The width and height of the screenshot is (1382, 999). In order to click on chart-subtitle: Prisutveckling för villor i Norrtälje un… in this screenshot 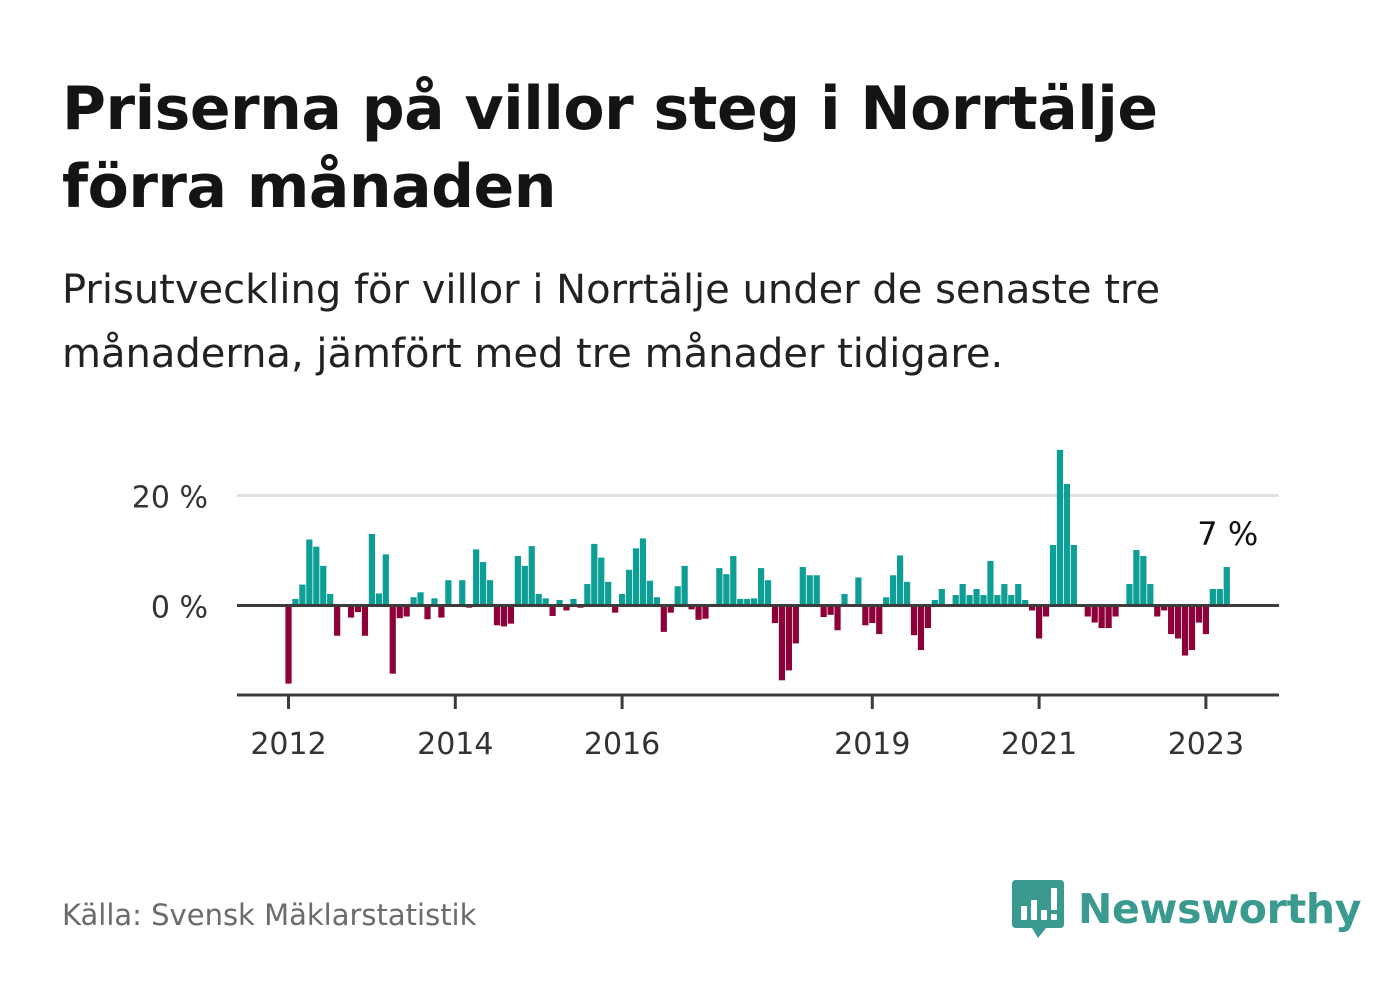, I will do `click(611, 322)`.